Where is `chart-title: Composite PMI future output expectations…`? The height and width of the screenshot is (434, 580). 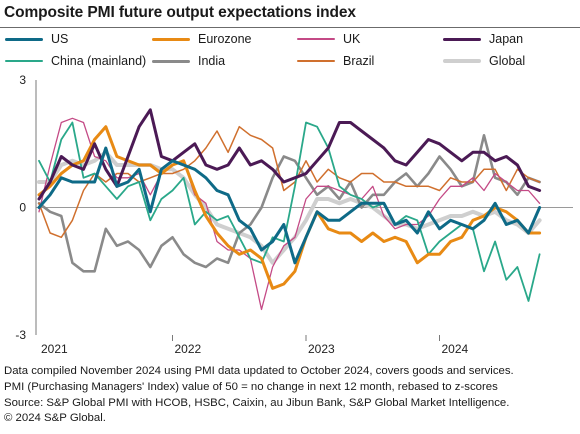
chart-title: Composite PMI future output expectations… is located at coordinates (180, 12).